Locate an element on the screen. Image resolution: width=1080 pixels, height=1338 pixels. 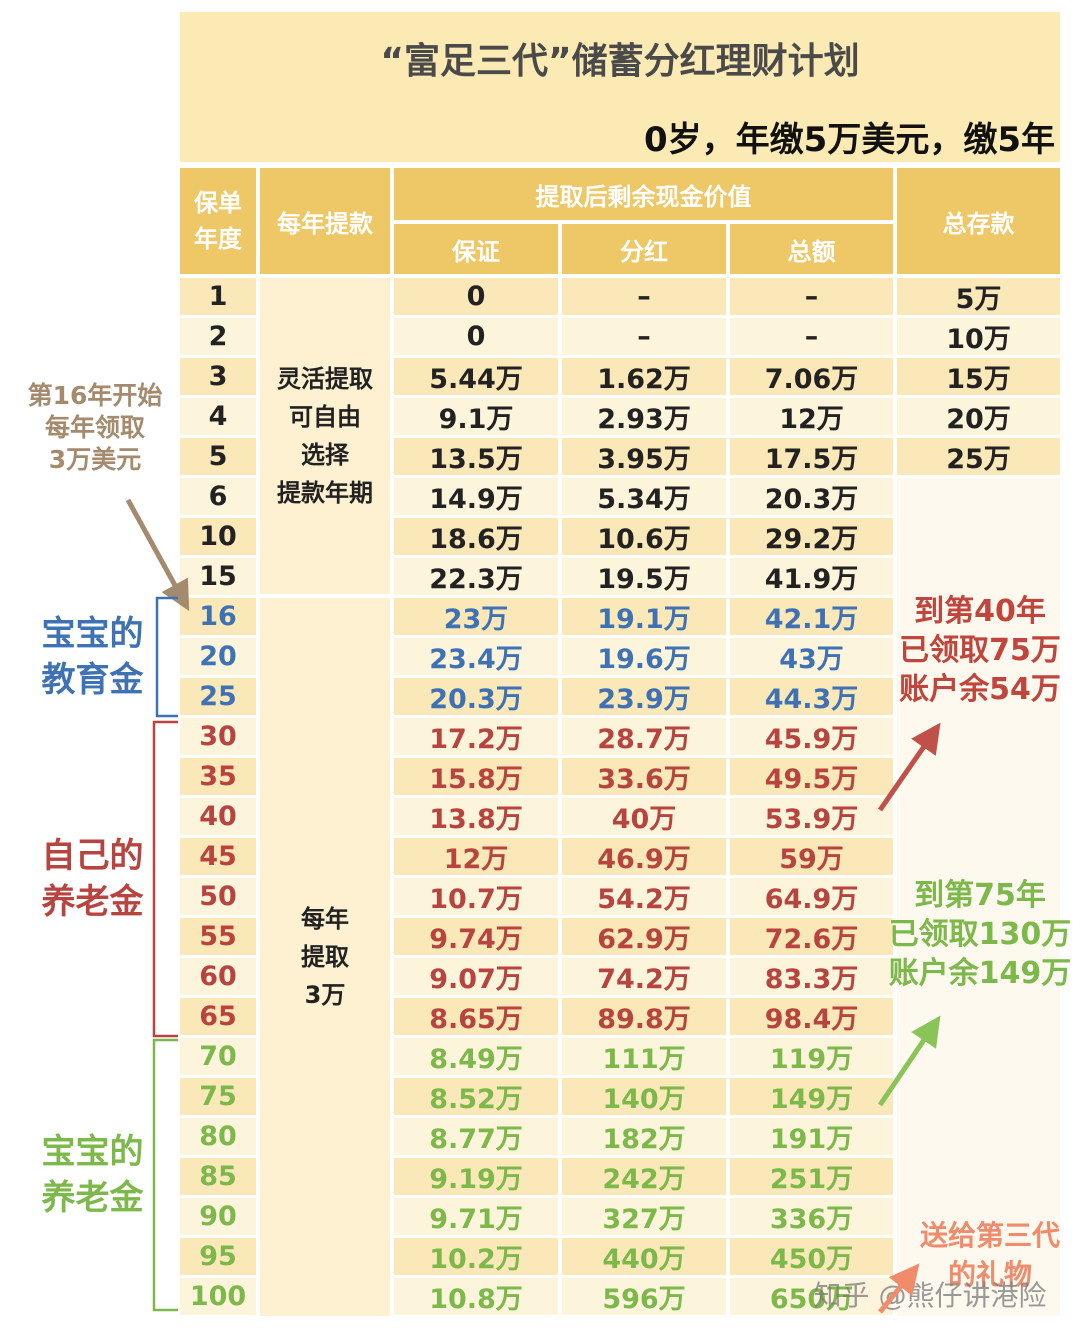
table-cell: 10.2万 is located at coordinates (476, 1259).